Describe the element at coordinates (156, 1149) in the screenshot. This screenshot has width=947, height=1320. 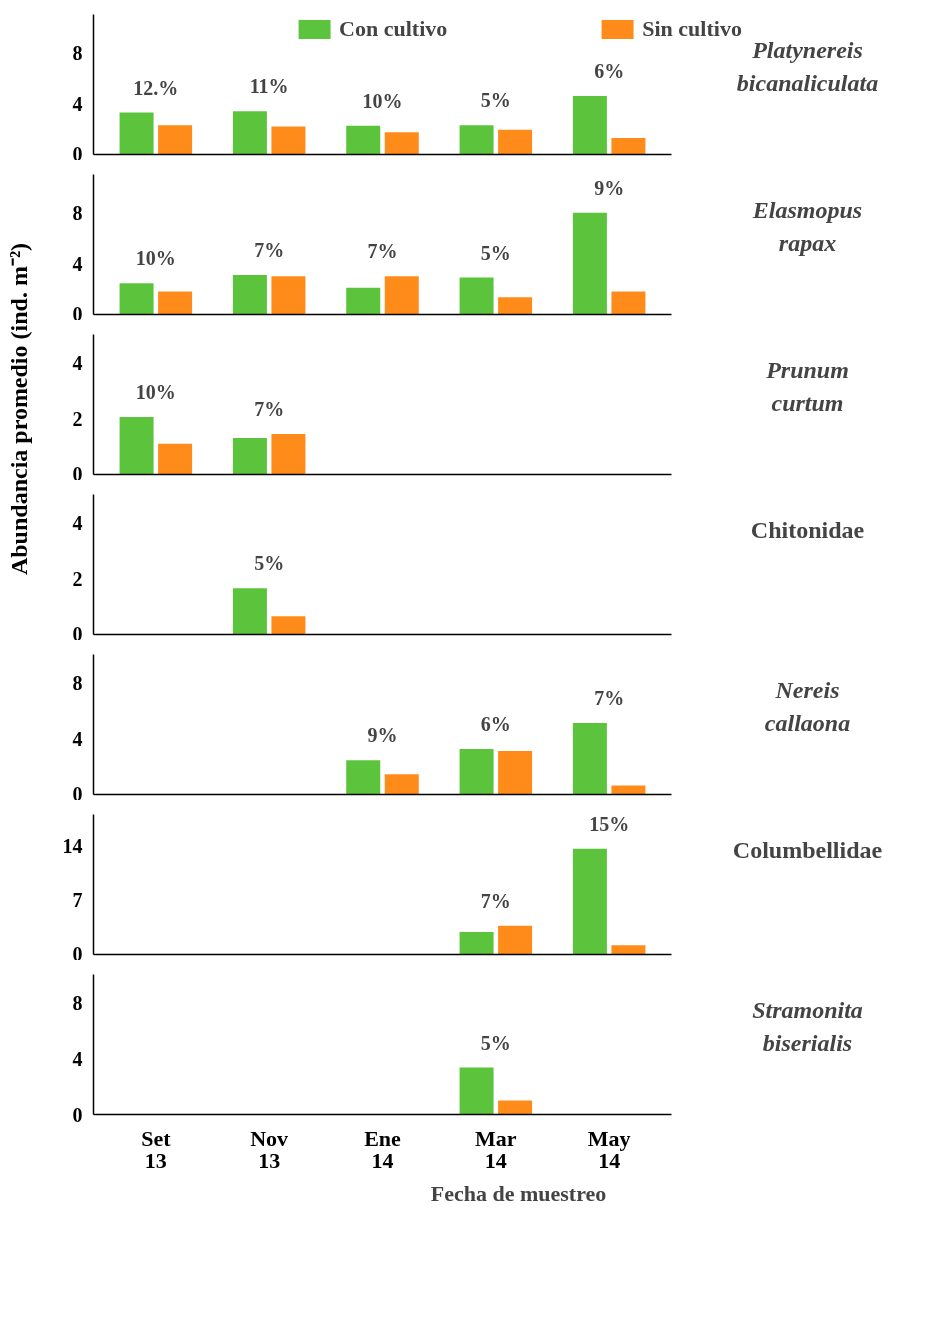
I see `x-tick-label: Set 13` at that location.